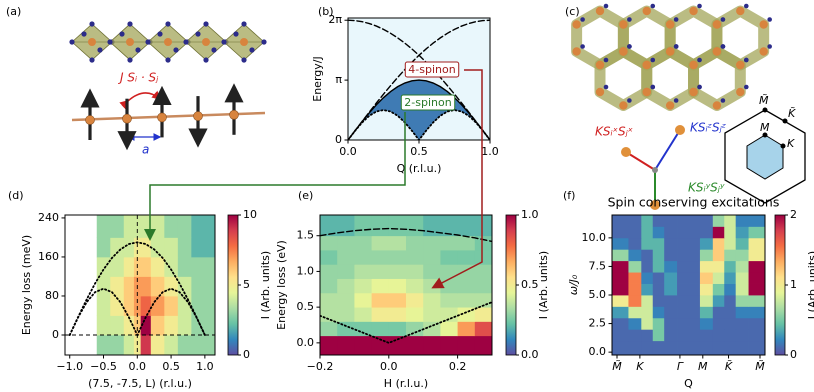 Image resolution: width=814 pixels, height=392 pixels. What do you see at coordinates (430, 86) in the screenshot?
I see `annotations: 4-spinon 2-spinon` at bounding box center [430, 86].